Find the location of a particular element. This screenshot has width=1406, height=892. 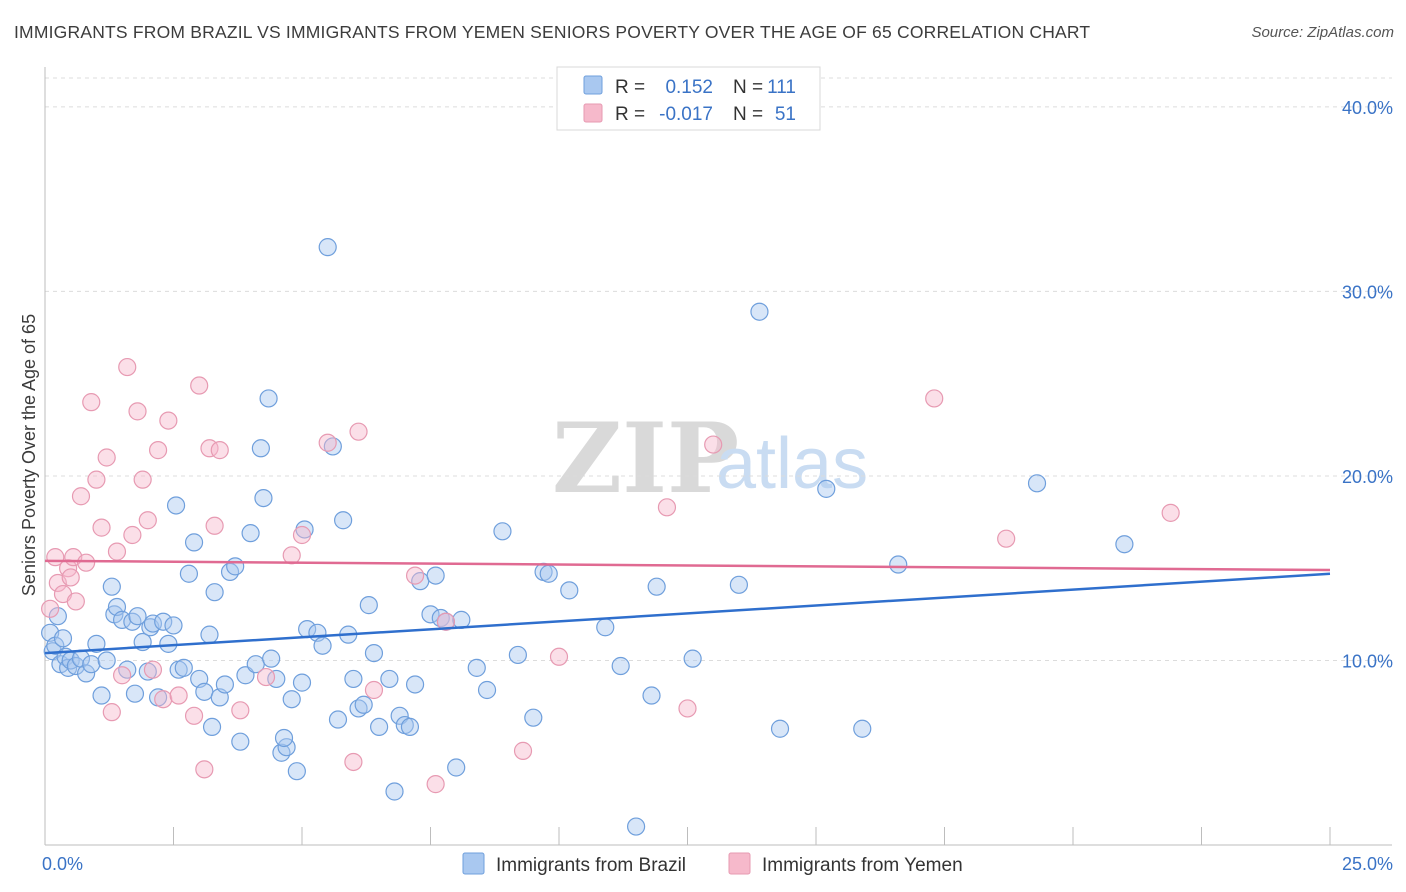

legend-r-value-brazil: 0.152 is located at coordinates (689, 87).